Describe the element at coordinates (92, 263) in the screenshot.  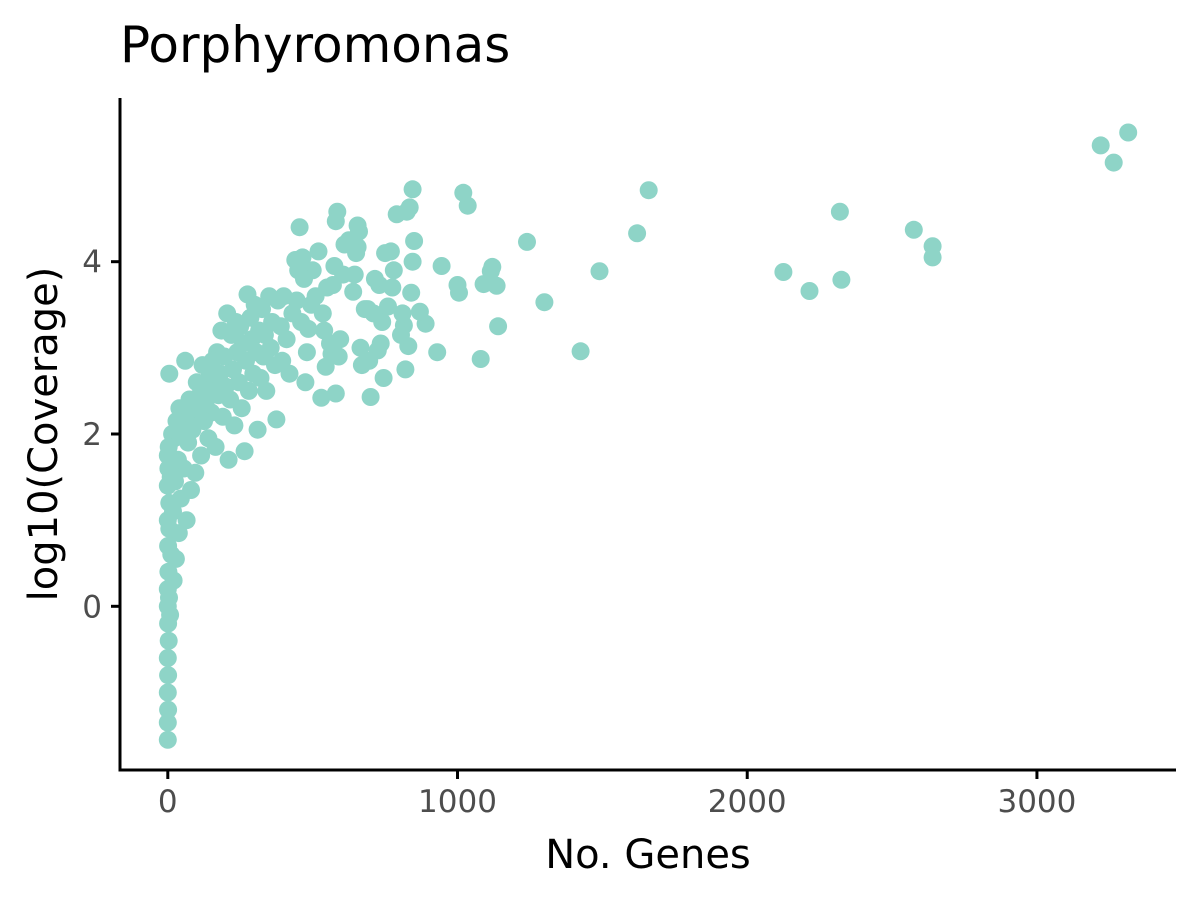
I see `y-tick-label: 4` at that location.